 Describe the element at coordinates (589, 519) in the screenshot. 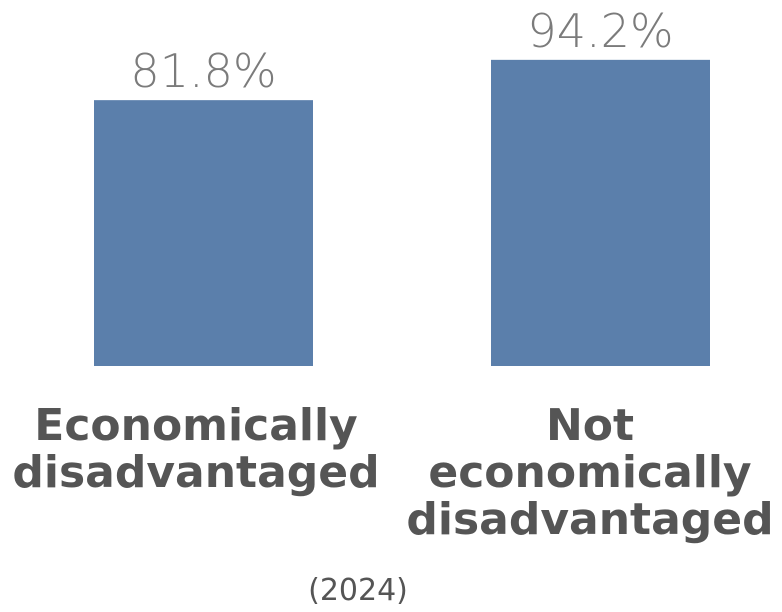

I see `category-label-2-line-3: disadvantaged` at that location.